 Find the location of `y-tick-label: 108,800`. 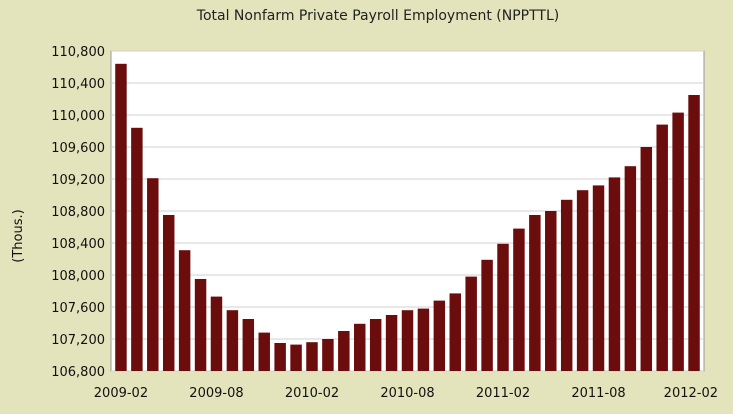

y-tick-label: 108,800 is located at coordinates (78, 212).